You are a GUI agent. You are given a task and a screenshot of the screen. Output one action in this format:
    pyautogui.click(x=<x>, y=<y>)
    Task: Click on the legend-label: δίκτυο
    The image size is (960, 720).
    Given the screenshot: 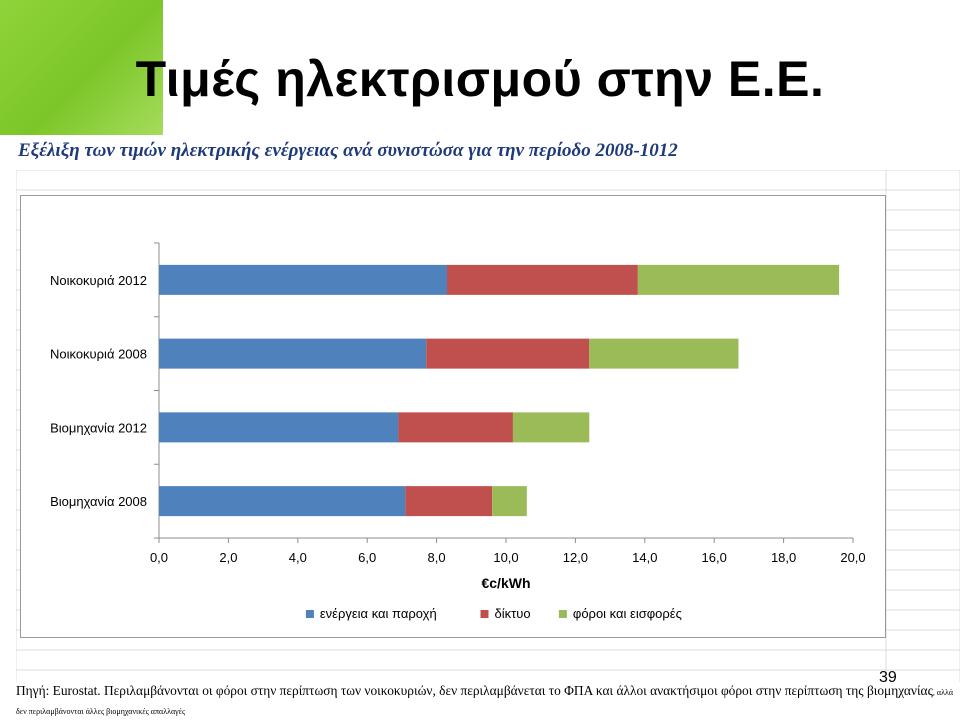 What is the action you would take?
    pyautogui.click(x=513, y=613)
    